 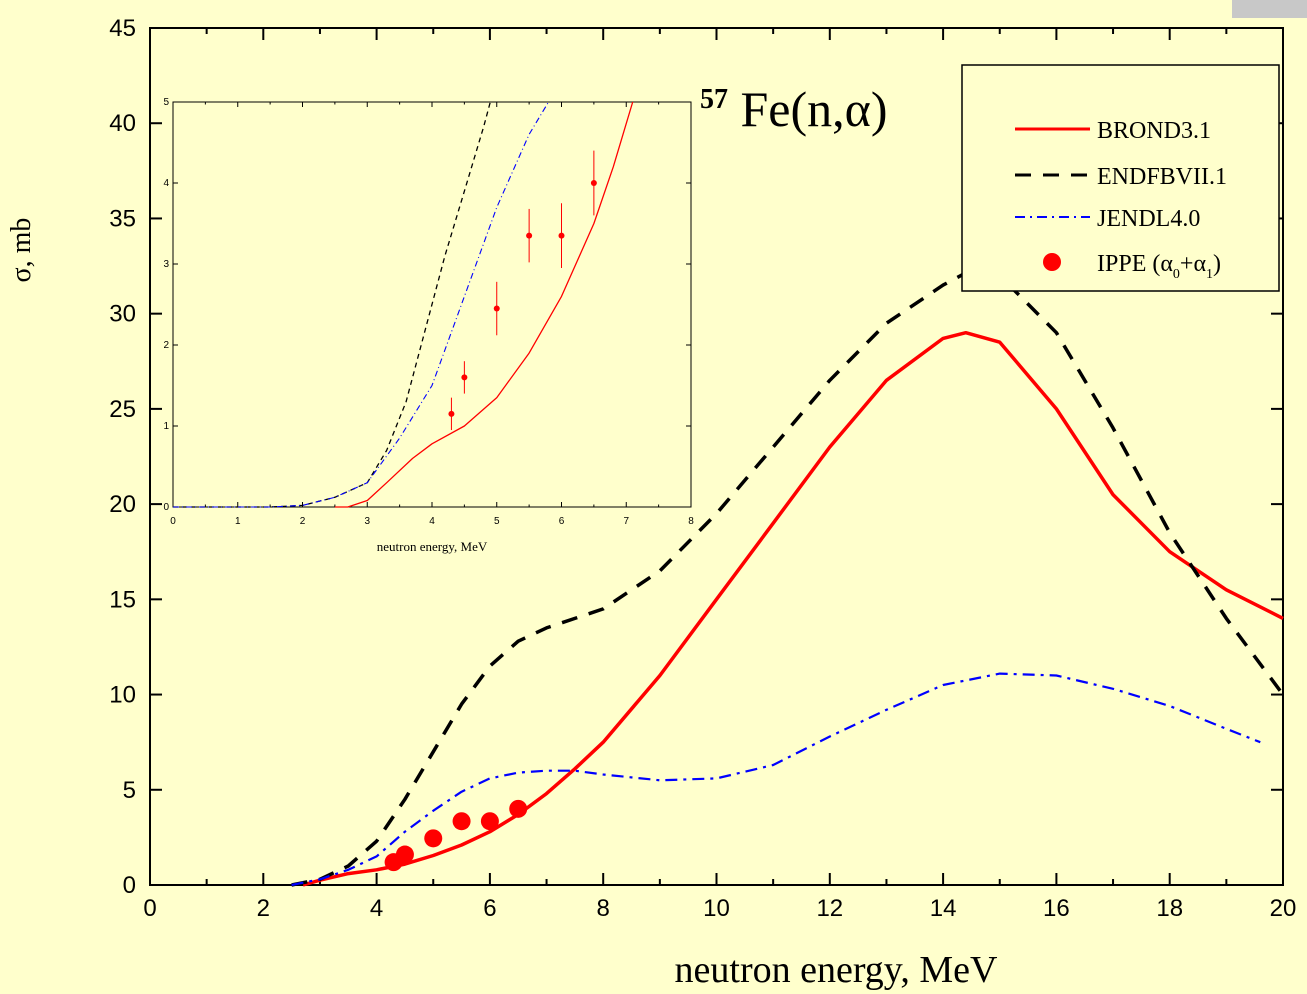 What do you see at coordinates (129, 790) in the screenshot?
I see `main-y-tick-label: 5` at bounding box center [129, 790].